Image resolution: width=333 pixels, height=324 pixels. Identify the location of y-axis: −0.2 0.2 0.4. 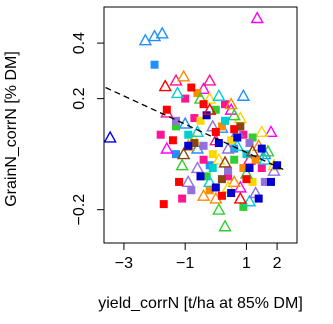
(88, 129).